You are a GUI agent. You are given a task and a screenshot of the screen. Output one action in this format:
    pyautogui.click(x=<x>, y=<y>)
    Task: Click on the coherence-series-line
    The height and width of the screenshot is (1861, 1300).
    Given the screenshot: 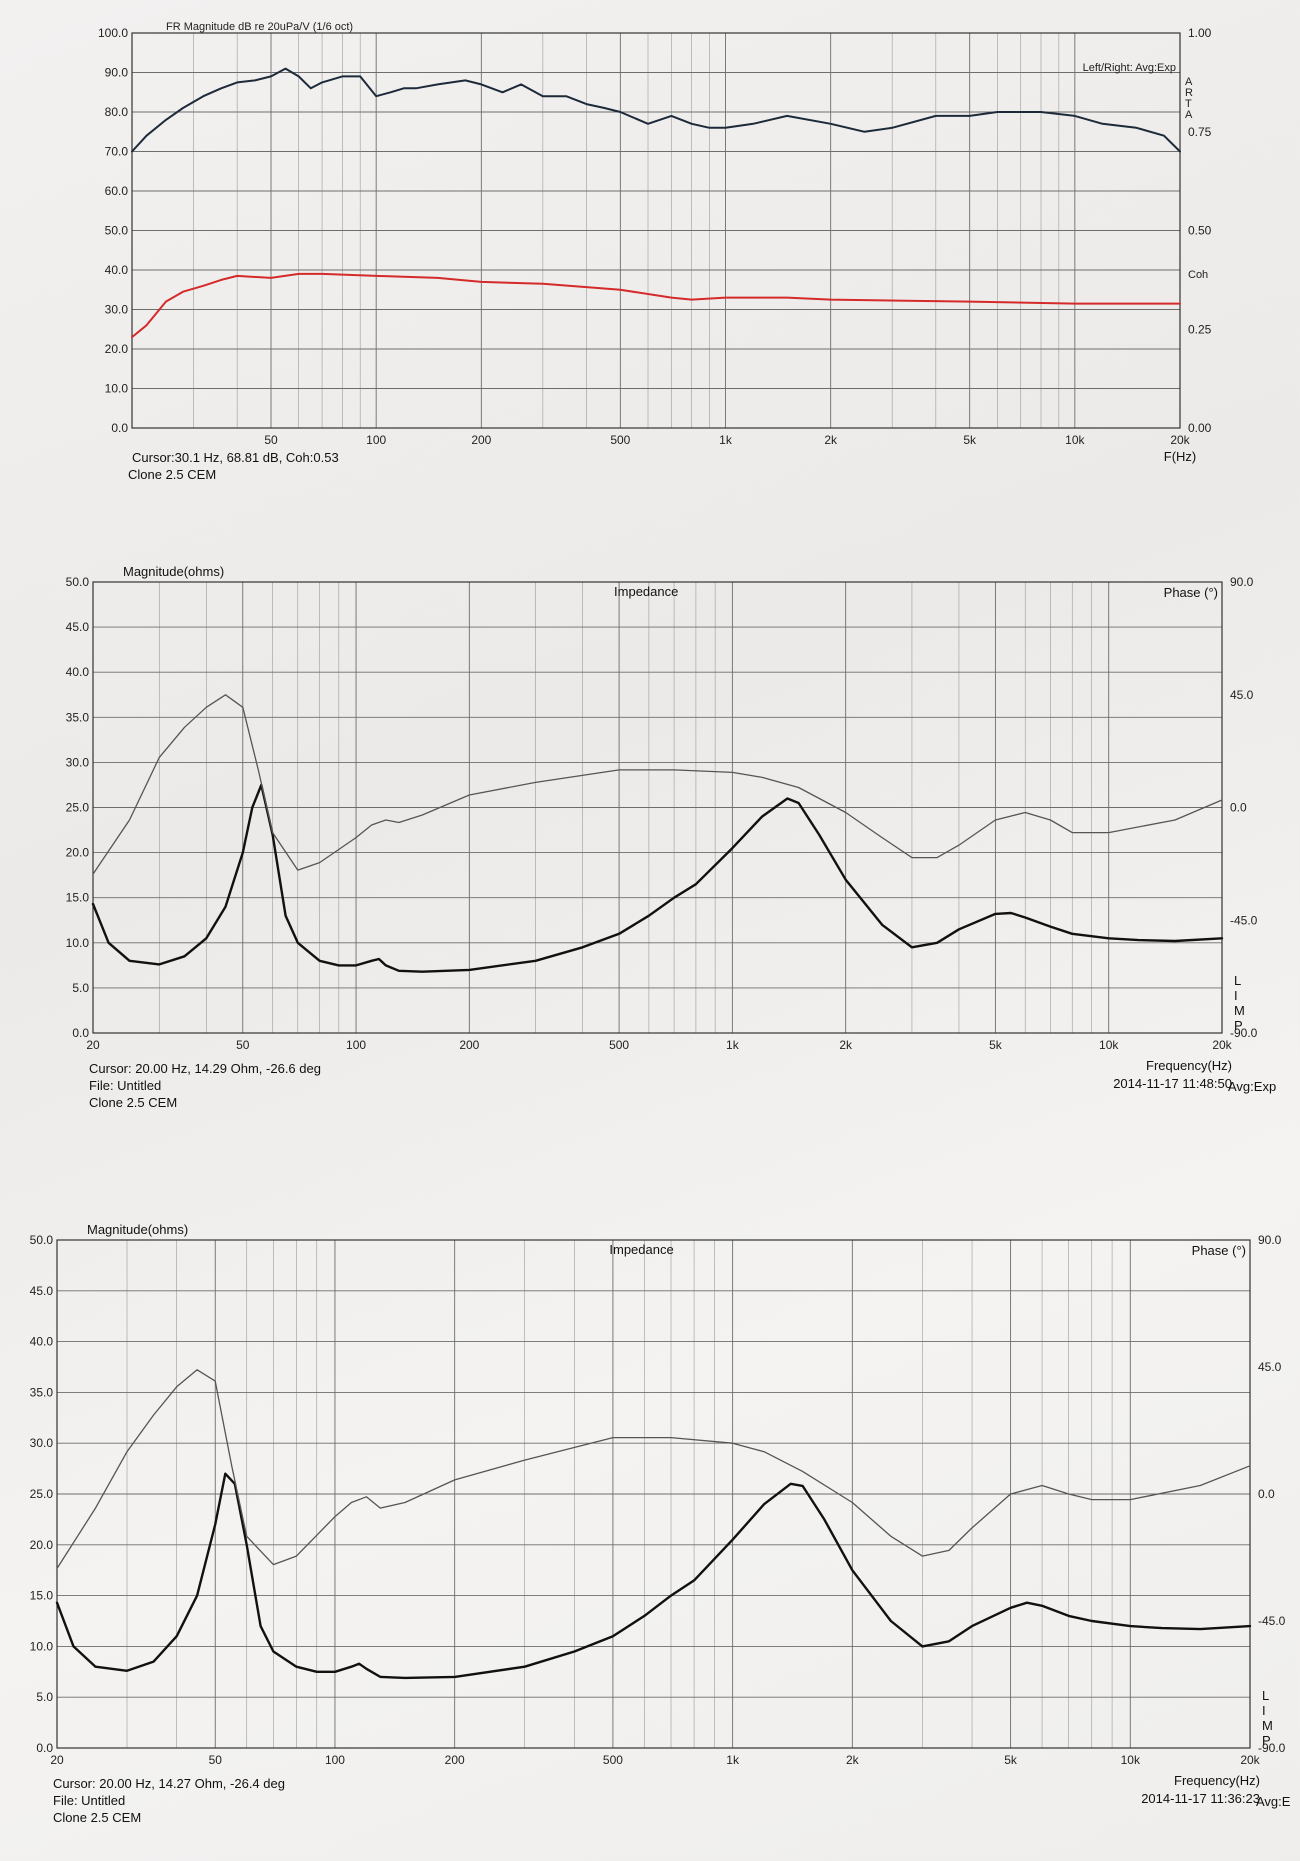 What is the action you would take?
    pyautogui.click(x=656, y=305)
    